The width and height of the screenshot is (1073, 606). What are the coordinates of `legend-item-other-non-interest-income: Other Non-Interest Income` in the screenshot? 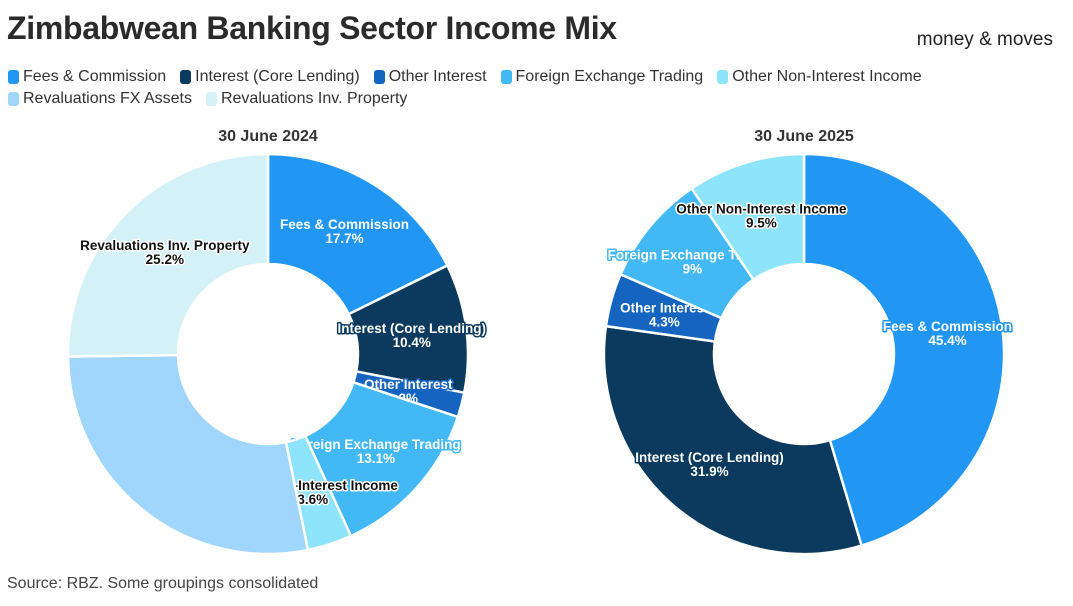 It's located at (819, 77).